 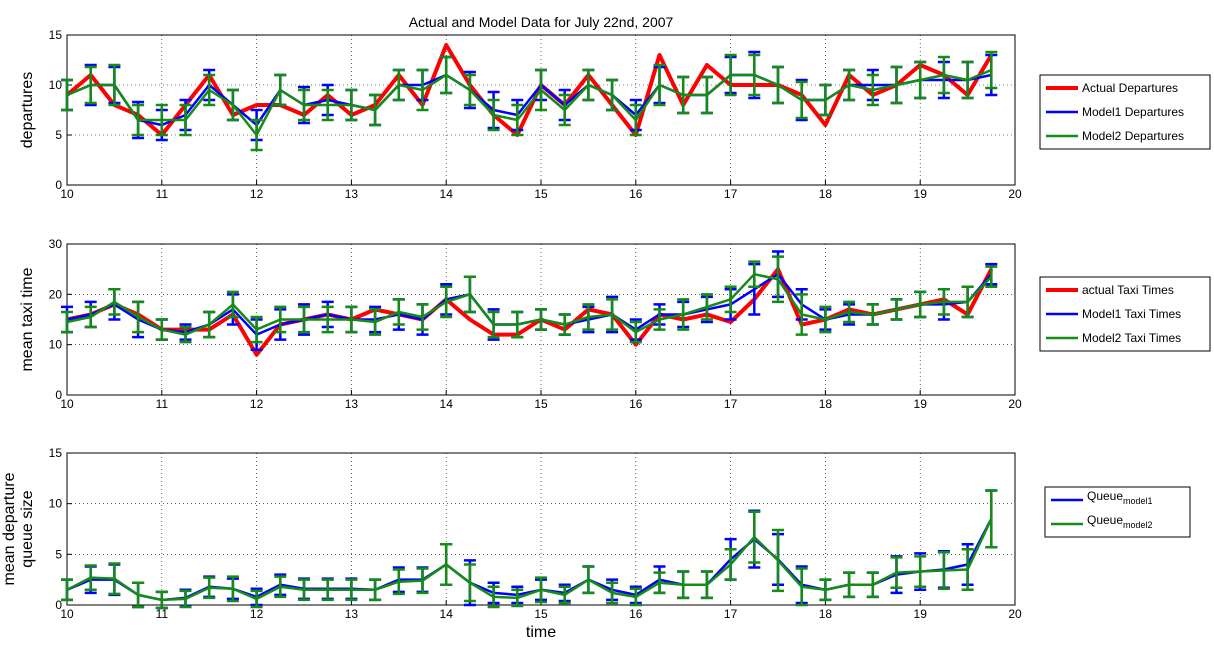 What do you see at coordinates (1138, 525) in the screenshot?
I see `legend-label-sub: model2` at bounding box center [1138, 525].